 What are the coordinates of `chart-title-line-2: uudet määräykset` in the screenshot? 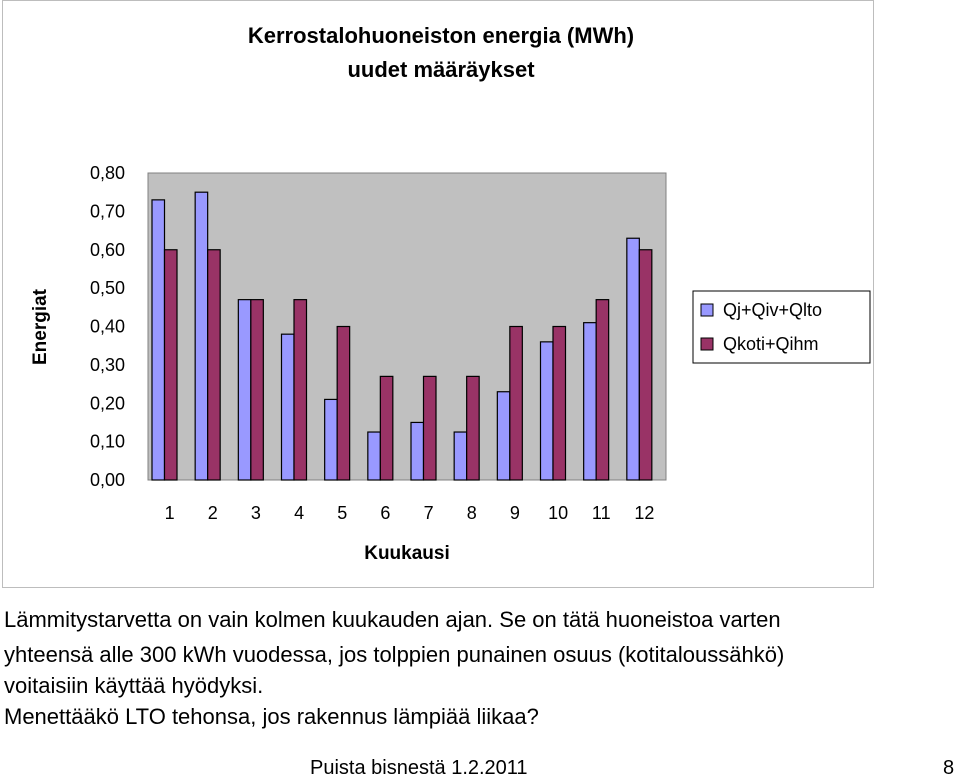 It's located at (441, 69).